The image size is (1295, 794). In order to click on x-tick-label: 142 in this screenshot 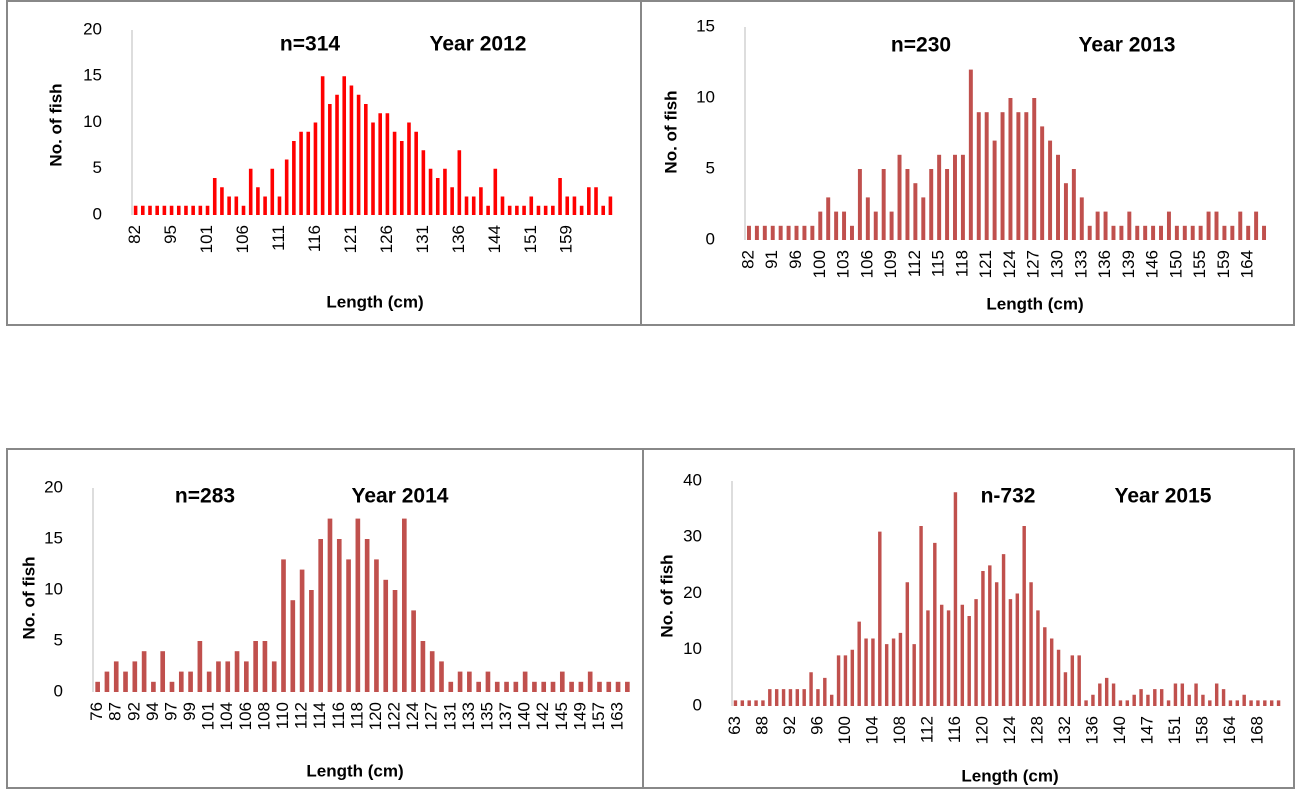, I will do `click(542, 716)`.